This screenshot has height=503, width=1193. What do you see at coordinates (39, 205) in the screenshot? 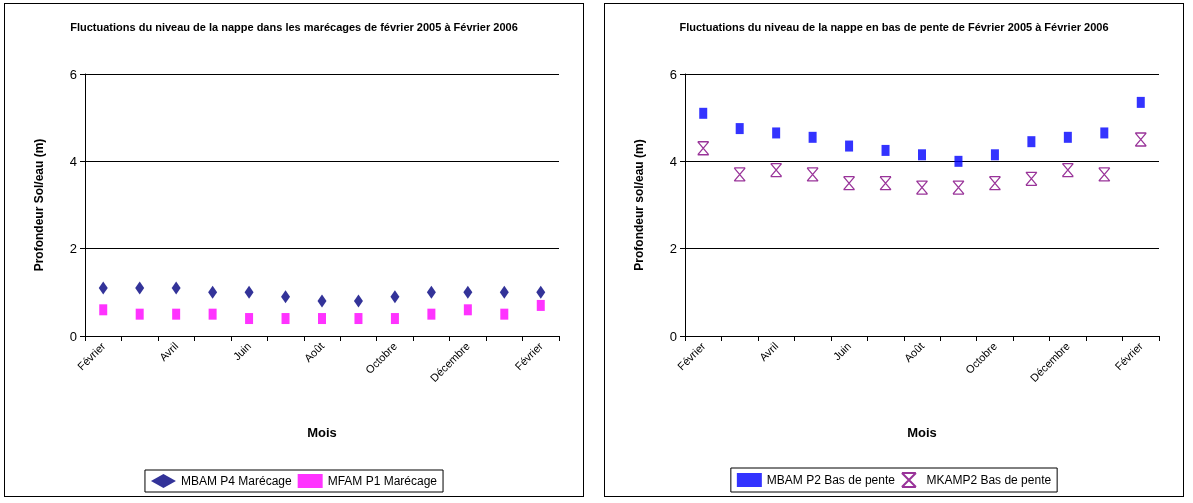
I see `y-axis-title: Profondeur Sol/eau (m)` at bounding box center [39, 205].